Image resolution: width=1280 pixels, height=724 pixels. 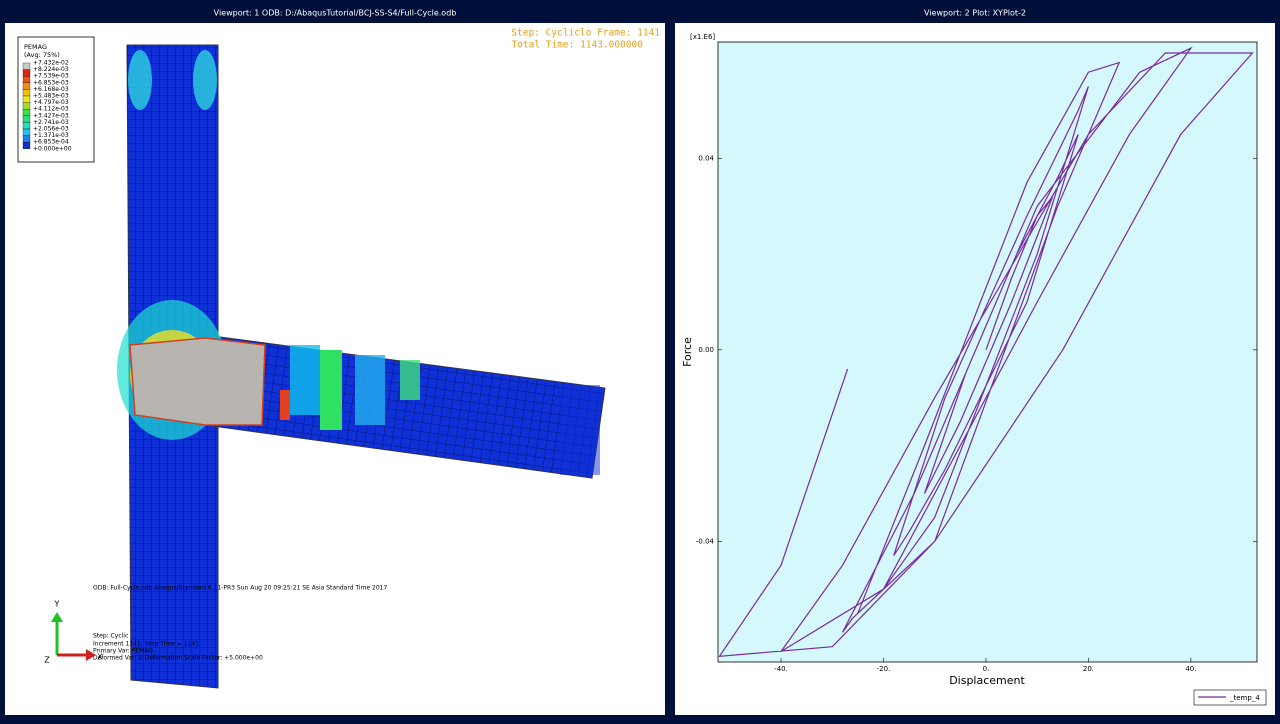 I want to click on x-axis-label: Displacement, so click(x=987, y=680).